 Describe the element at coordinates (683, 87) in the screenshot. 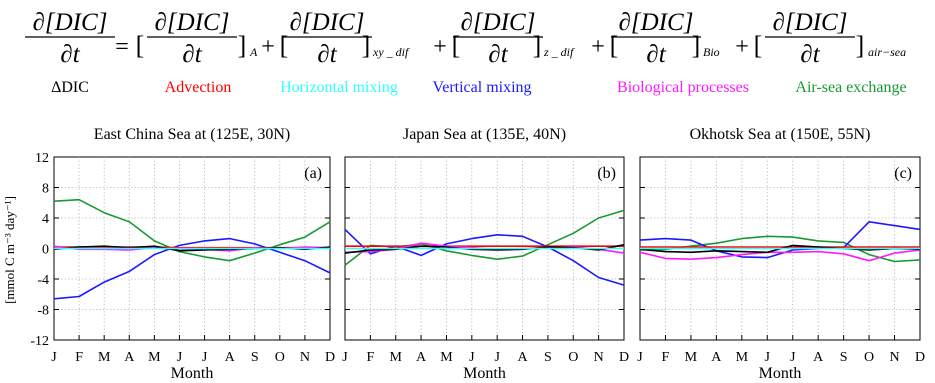

I see `legend-item: Biological processes` at that location.